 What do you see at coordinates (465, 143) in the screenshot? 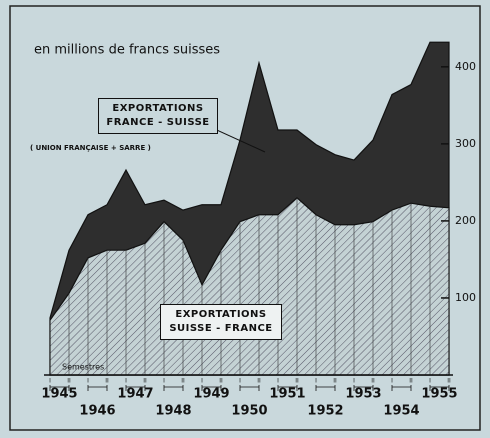
I see `y-tick-label: 300` at bounding box center [465, 143].